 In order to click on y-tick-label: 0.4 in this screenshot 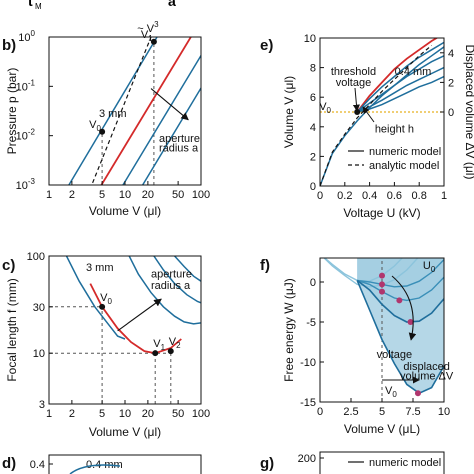, I will do `click(37, 465)`.